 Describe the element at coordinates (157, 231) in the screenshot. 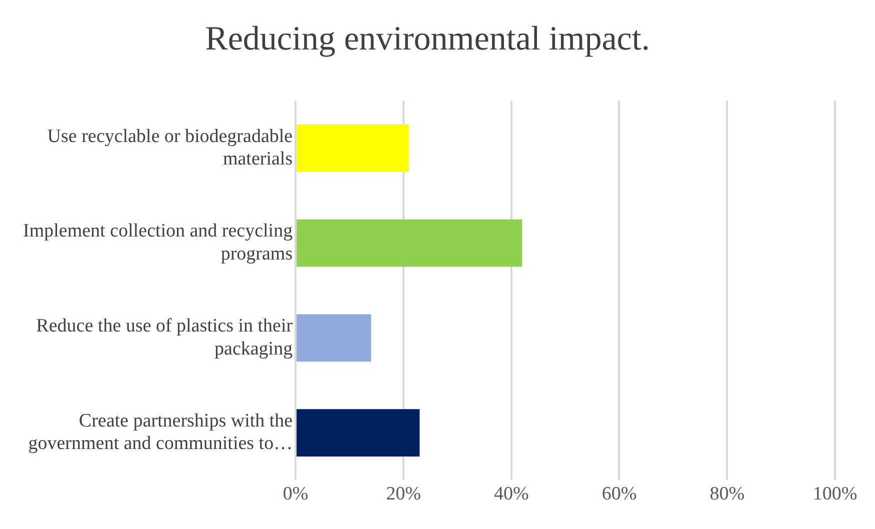

I see `category-label: Implement collection and recycling` at that location.